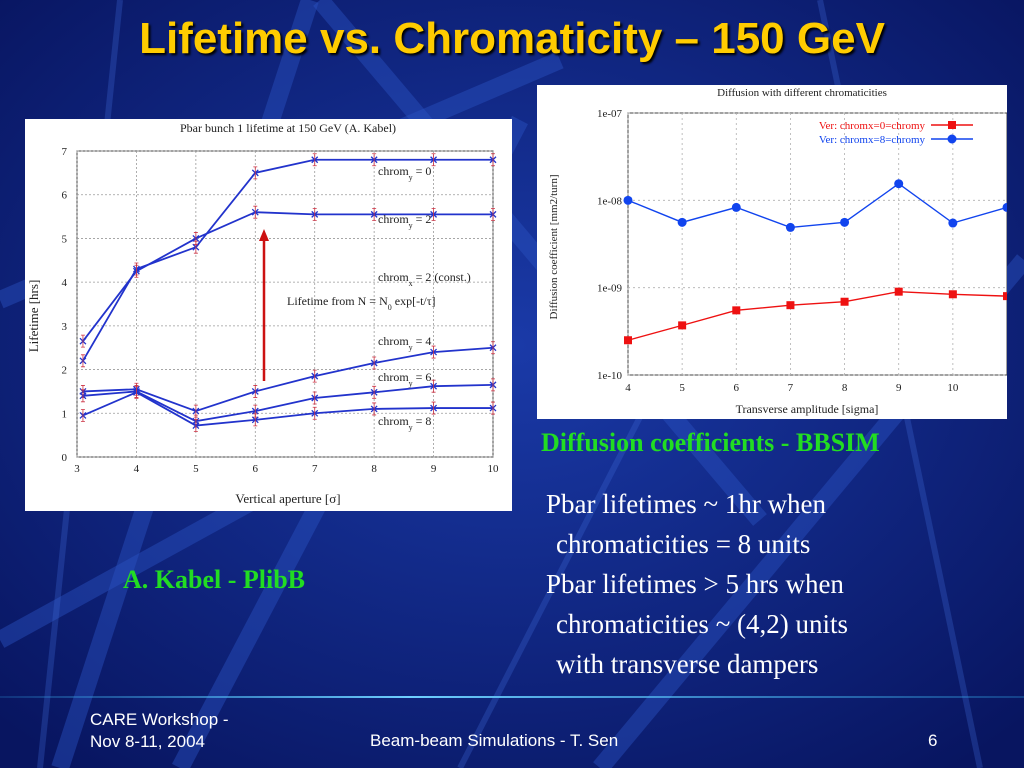 The height and width of the screenshot is (768, 1024). Describe the element at coordinates (554, 246) in the screenshot. I see `chart2-ylabel: Diffusion coefficient [mm2/turn]` at that location.